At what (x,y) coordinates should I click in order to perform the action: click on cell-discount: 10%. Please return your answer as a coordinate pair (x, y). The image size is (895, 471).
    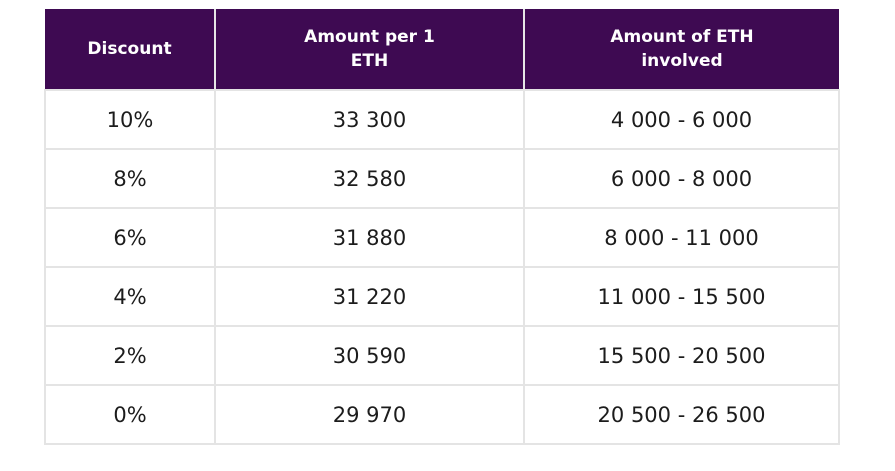
    Looking at the image, I should click on (130, 119).